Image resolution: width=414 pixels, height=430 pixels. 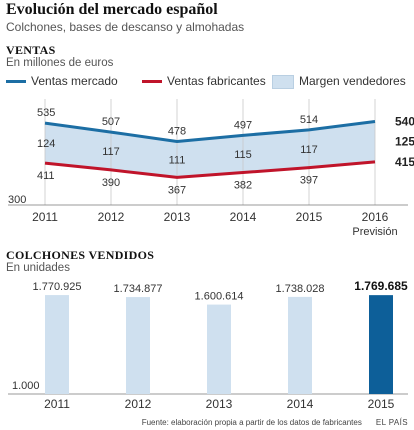 What do you see at coordinates (300, 404) in the screenshot?
I see `bar-x-tick-2014: 2014` at bounding box center [300, 404].